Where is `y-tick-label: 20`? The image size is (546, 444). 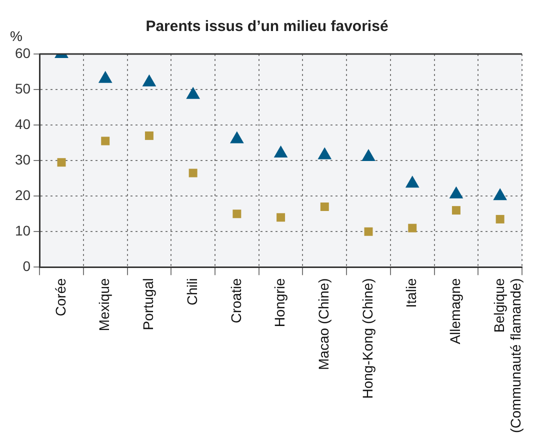
y-tick-label: 20 is located at coordinates (22, 194).